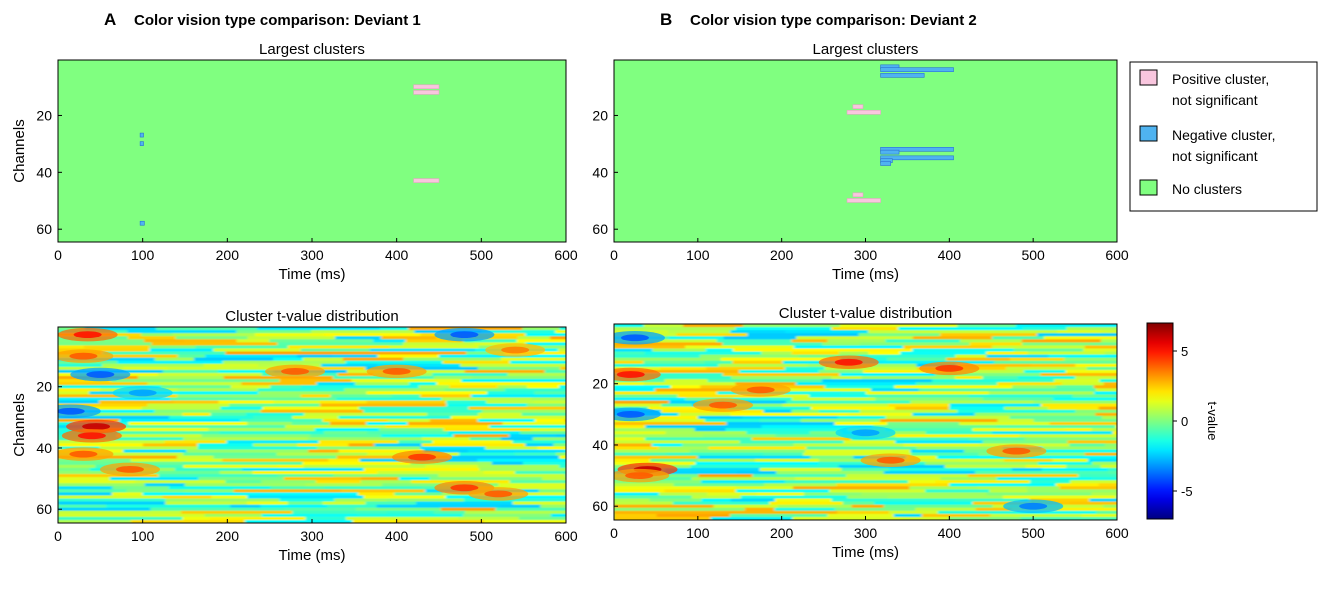 The height and width of the screenshot is (589, 1325). I want to click on x-tick-label: 300, so click(312, 255).